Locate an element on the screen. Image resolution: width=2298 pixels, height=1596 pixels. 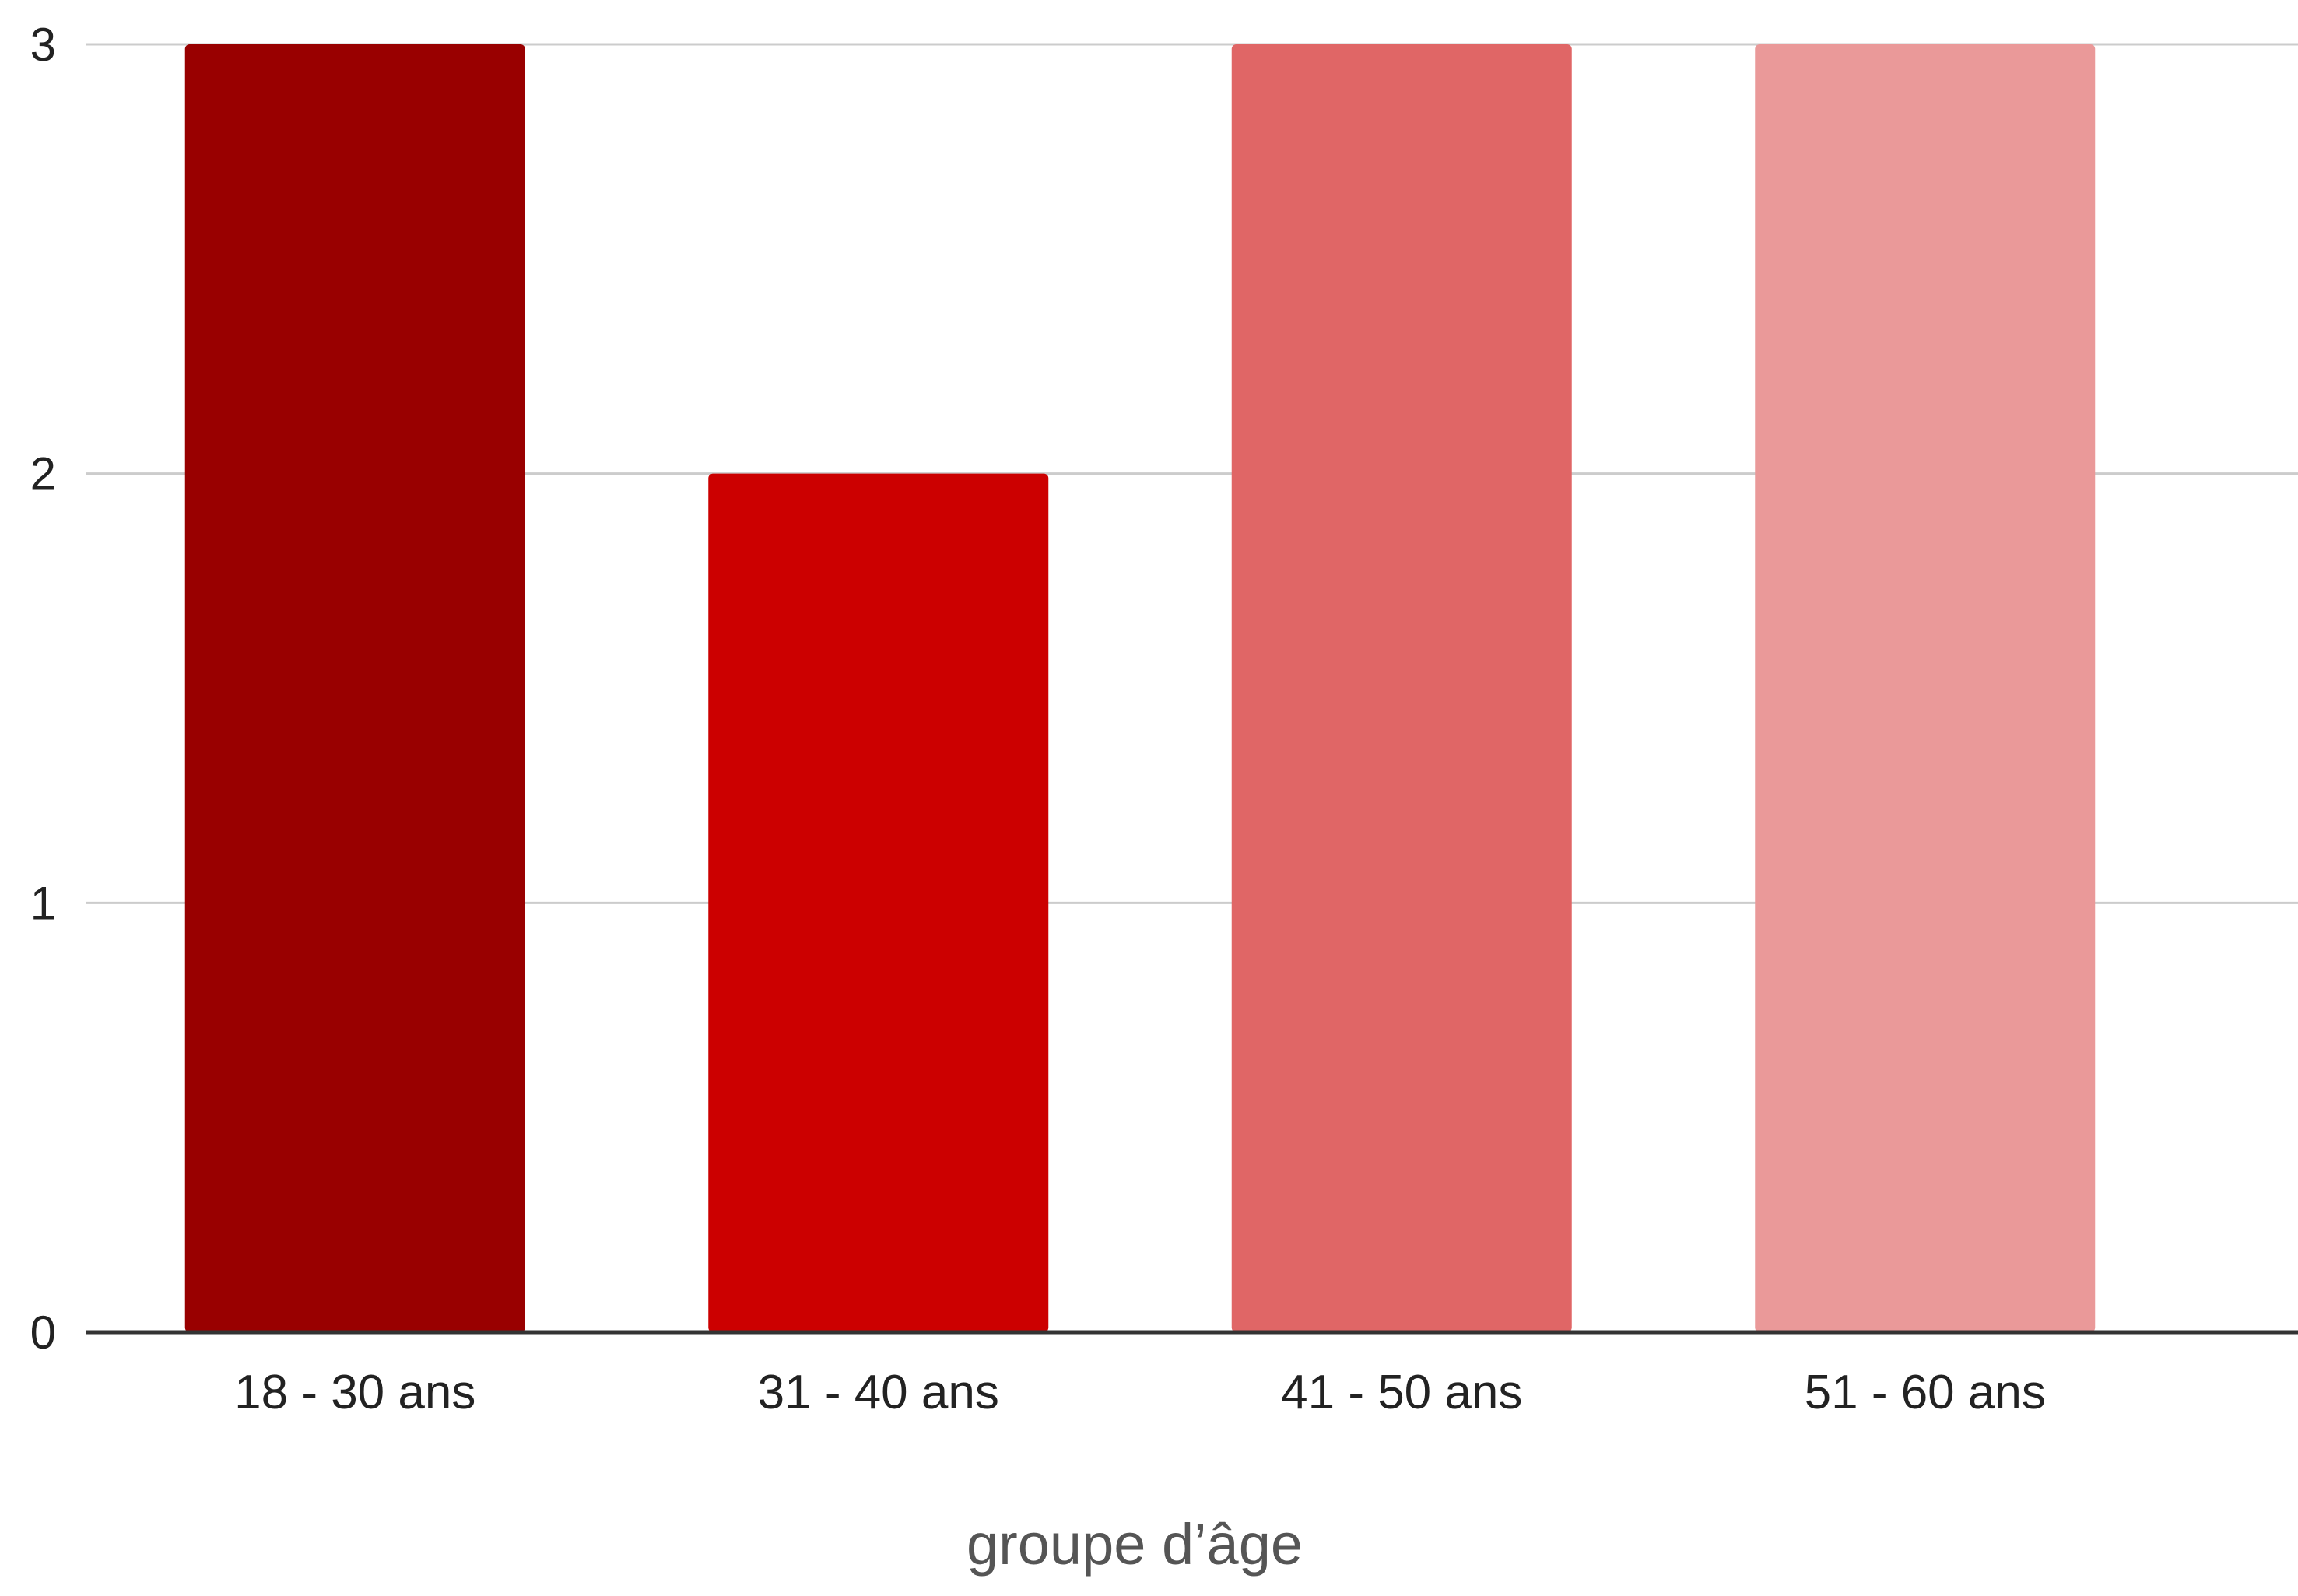
x-tick-label-31-40ans: 31 - 40 ans is located at coordinates (878, 1393).